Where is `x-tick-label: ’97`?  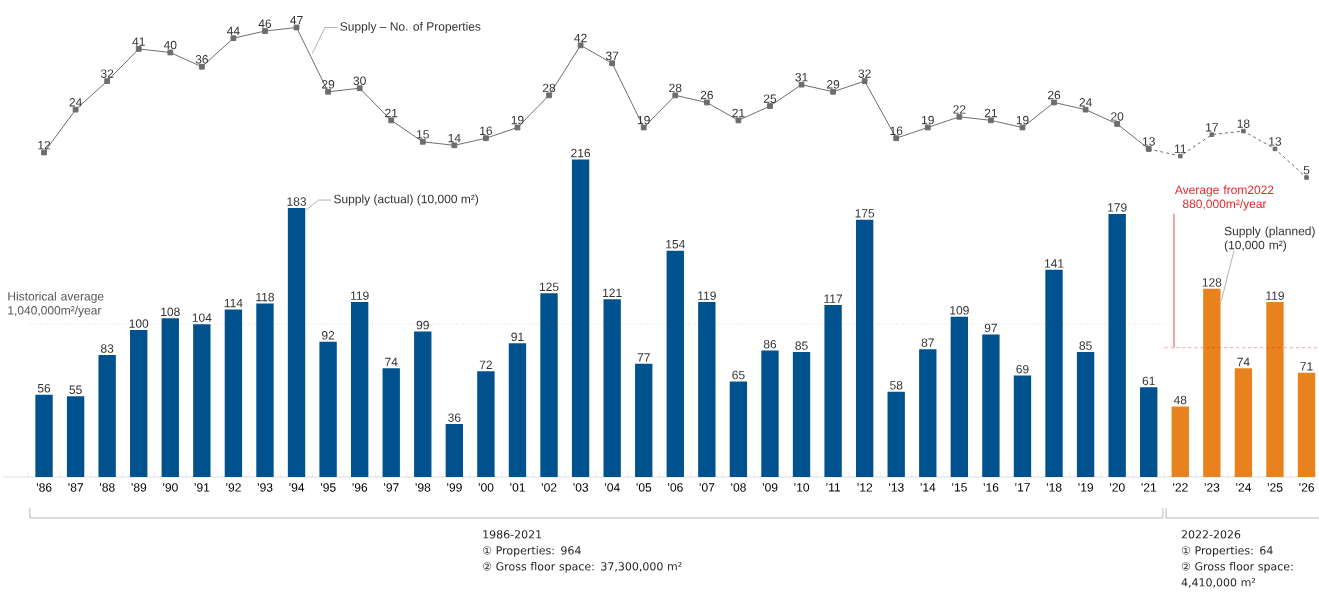 x-tick-label: ’97 is located at coordinates (391, 487).